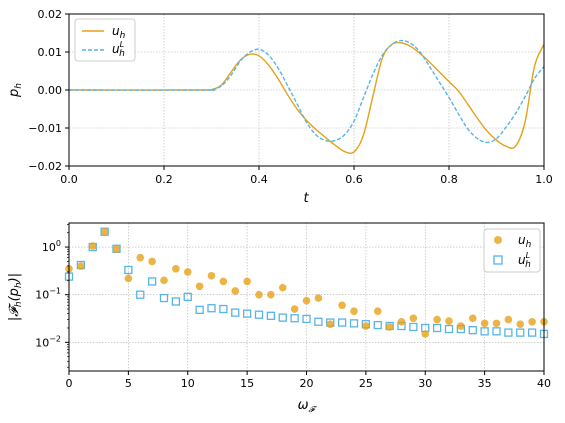 This screenshot has height=423, width=565. I want to click on top-y-axis-label: ph, so click(15, 90).